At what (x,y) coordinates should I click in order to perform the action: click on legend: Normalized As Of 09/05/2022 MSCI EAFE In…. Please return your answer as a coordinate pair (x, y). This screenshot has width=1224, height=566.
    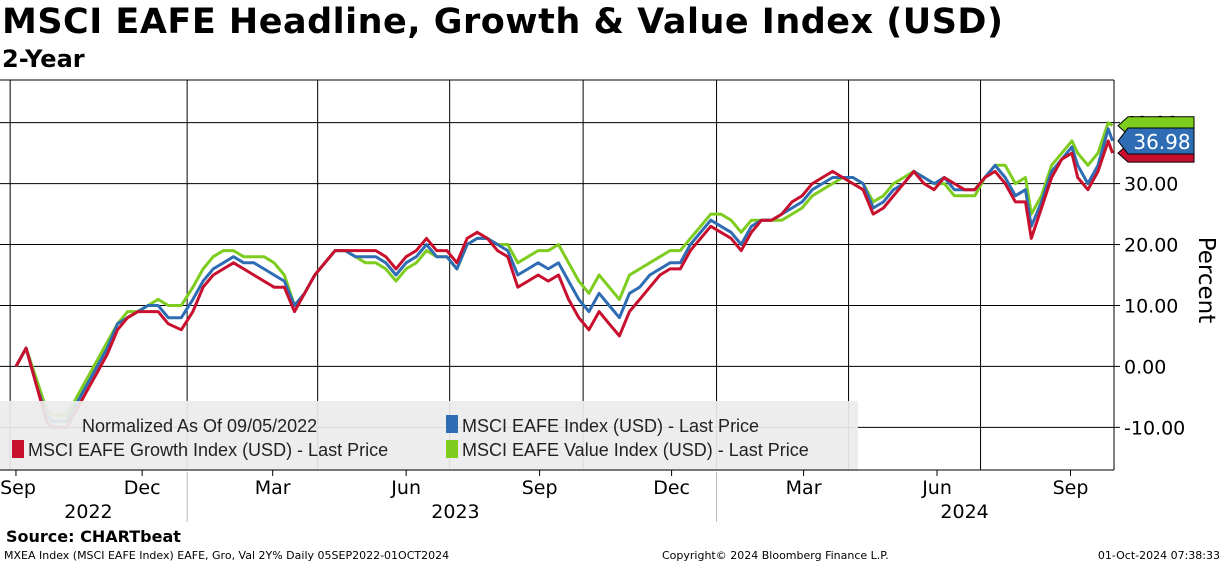
    Looking at the image, I should click on (429, 436).